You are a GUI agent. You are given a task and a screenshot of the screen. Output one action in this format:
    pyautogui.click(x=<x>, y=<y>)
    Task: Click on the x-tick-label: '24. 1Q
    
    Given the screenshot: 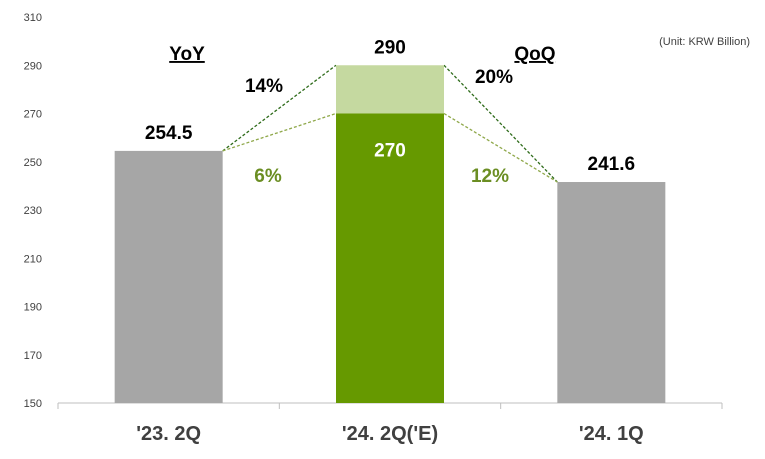 What is the action you would take?
    pyautogui.click(x=611, y=434)
    